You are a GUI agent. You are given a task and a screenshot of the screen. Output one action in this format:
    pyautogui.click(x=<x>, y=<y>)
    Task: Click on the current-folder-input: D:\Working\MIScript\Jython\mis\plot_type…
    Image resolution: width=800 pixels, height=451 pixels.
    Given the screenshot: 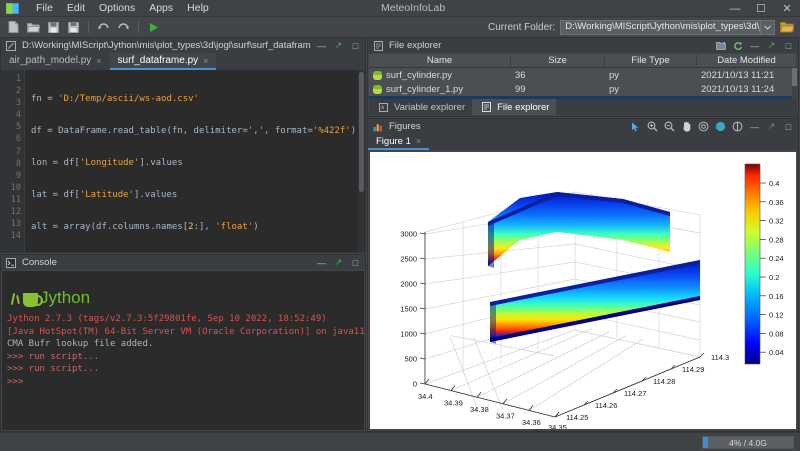 What is the action you would take?
    pyautogui.click(x=660, y=27)
    